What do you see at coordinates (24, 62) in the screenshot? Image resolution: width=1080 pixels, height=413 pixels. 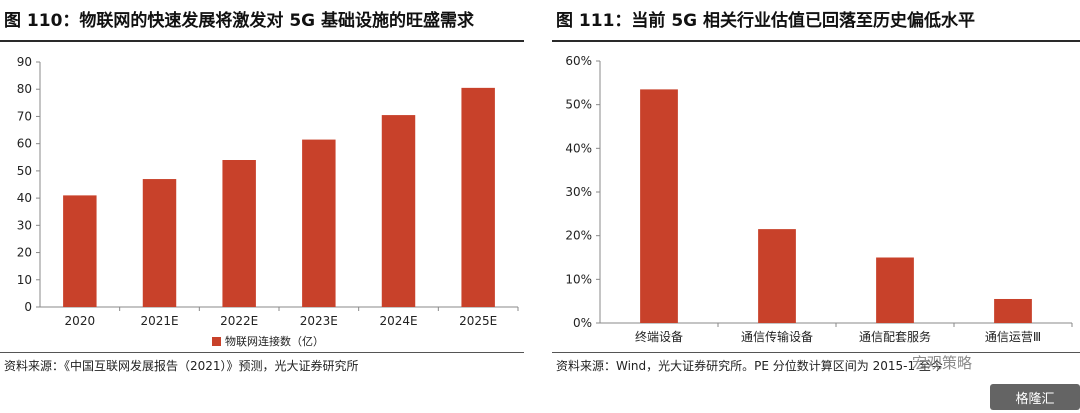 I see `left-chart-y-tick-label: 90` at bounding box center [24, 62].